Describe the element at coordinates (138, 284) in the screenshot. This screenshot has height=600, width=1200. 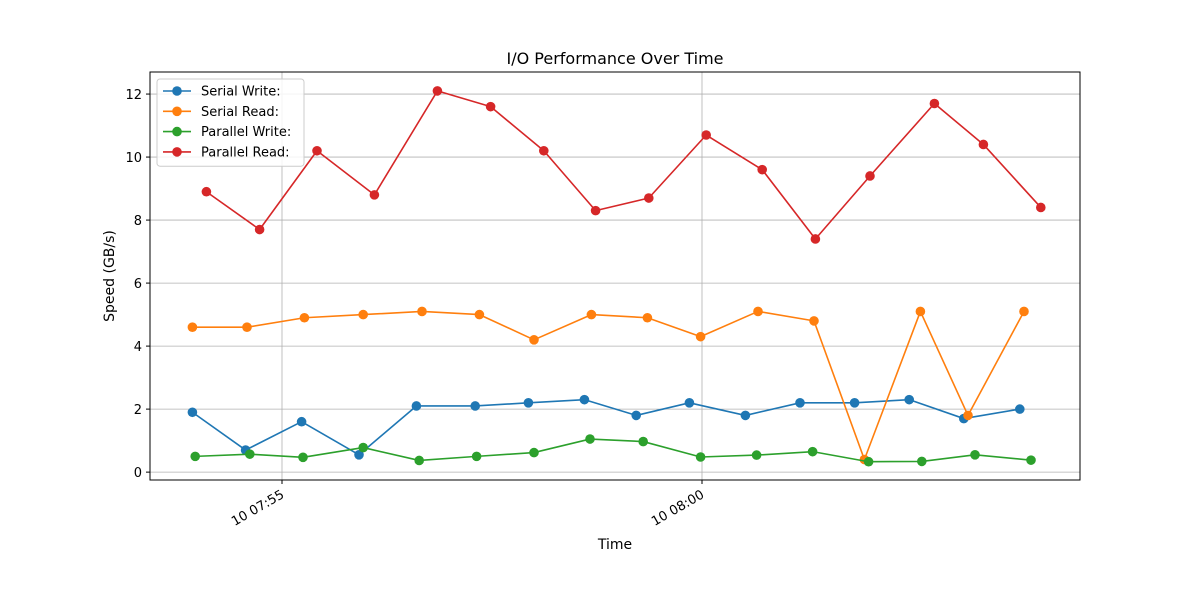
I see `y-tick-label: 6` at that location.